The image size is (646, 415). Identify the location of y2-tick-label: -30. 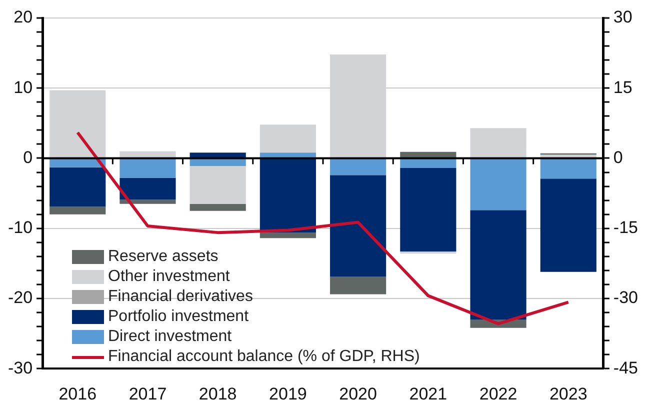
(625, 298).